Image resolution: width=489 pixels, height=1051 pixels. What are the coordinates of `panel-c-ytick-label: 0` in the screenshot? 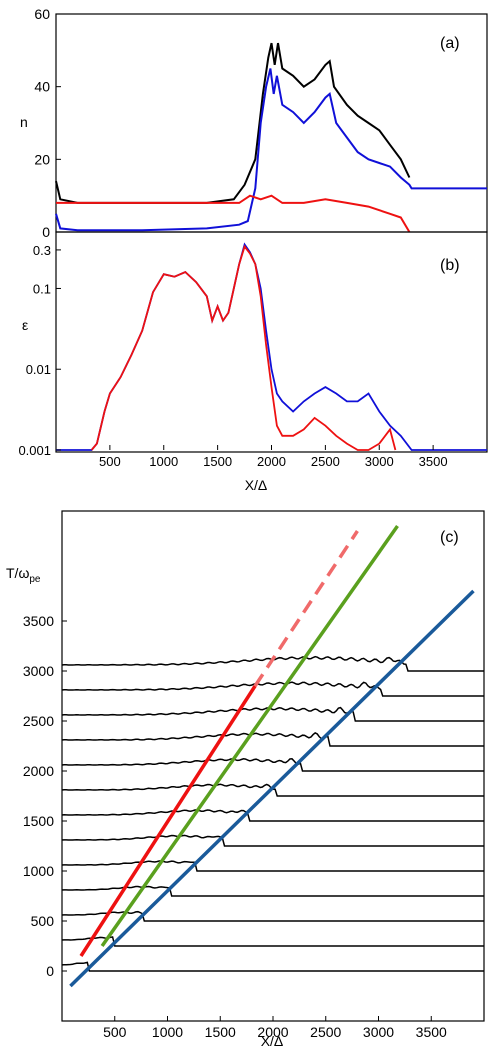 It's located at (50, 971).